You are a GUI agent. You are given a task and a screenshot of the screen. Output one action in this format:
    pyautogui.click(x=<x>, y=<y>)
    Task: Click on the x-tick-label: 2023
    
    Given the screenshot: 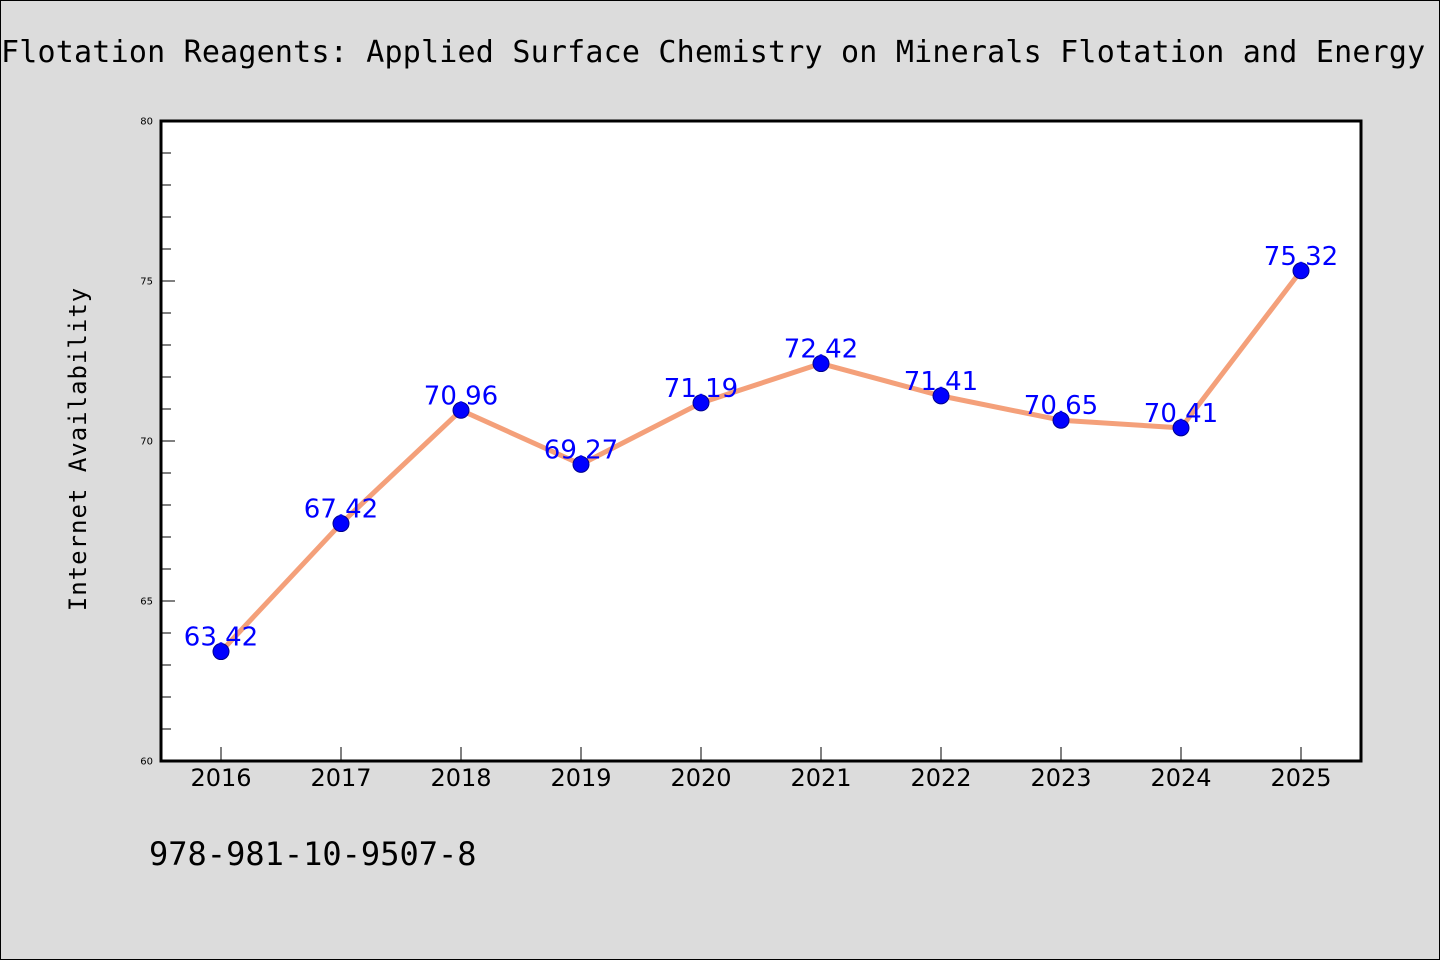 What is the action you would take?
    pyautogui.click(x=1060, y=778)
    